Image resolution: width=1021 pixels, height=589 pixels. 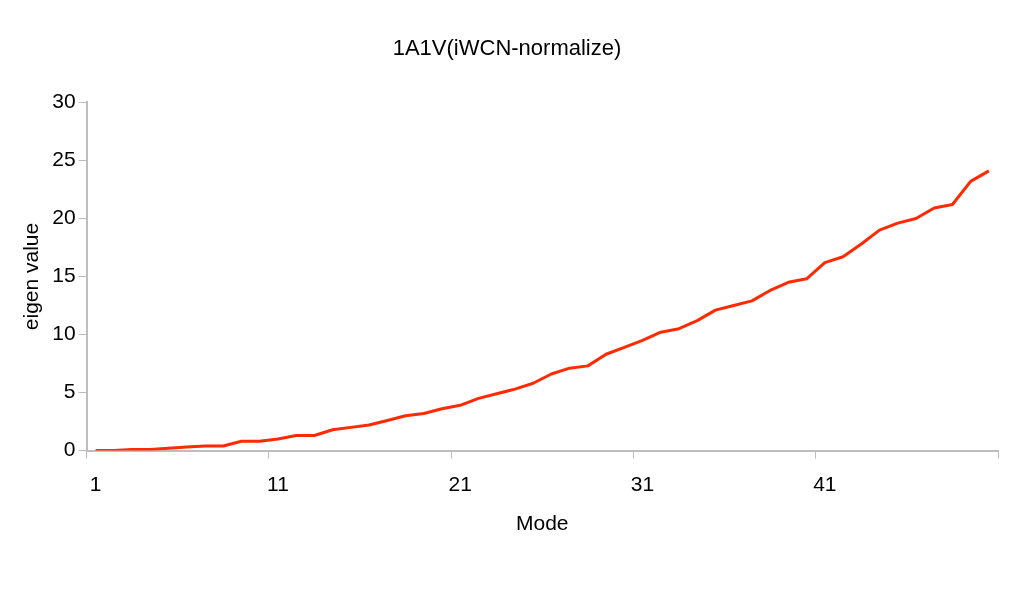 What do you see at coordinates (64, 217) in the screenshot?
I see `y-tick-label: 20` at bounding box center [64, 217].